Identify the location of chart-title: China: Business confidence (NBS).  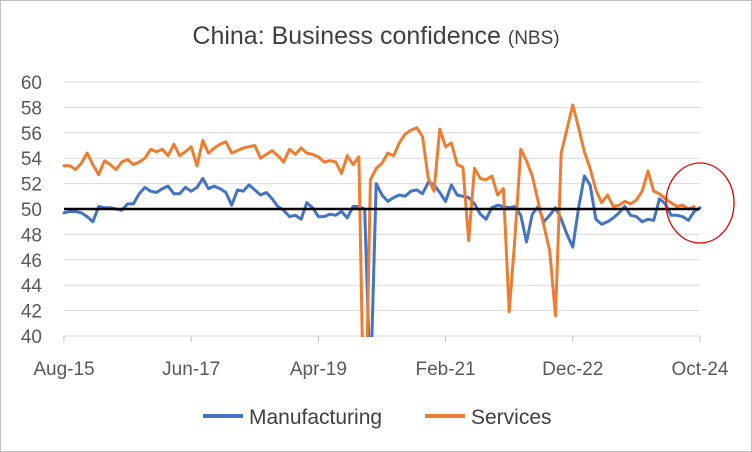
(376, 36).